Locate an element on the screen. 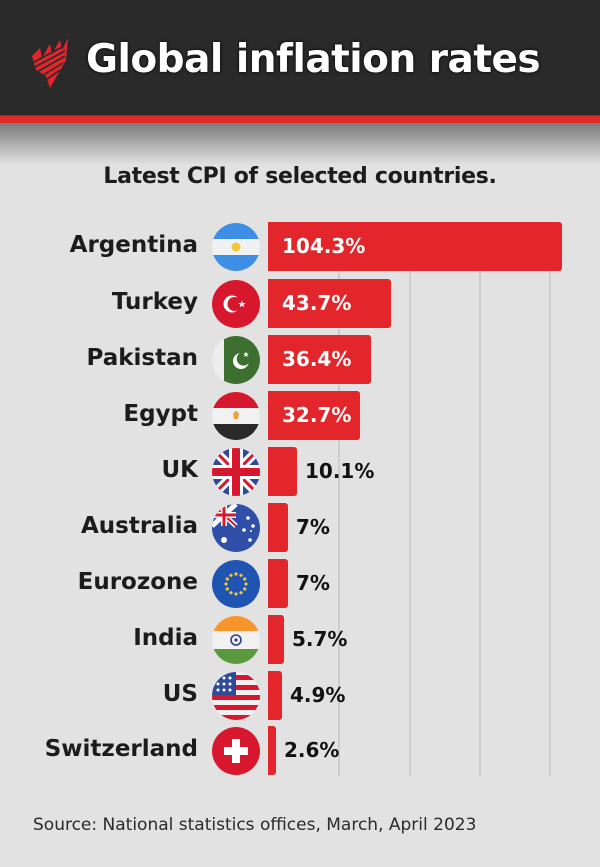 The height and width of the screenshot is (867, 600). chart-subtitle: Latest CPI of selected countries. is located at coordinates (300, 176).